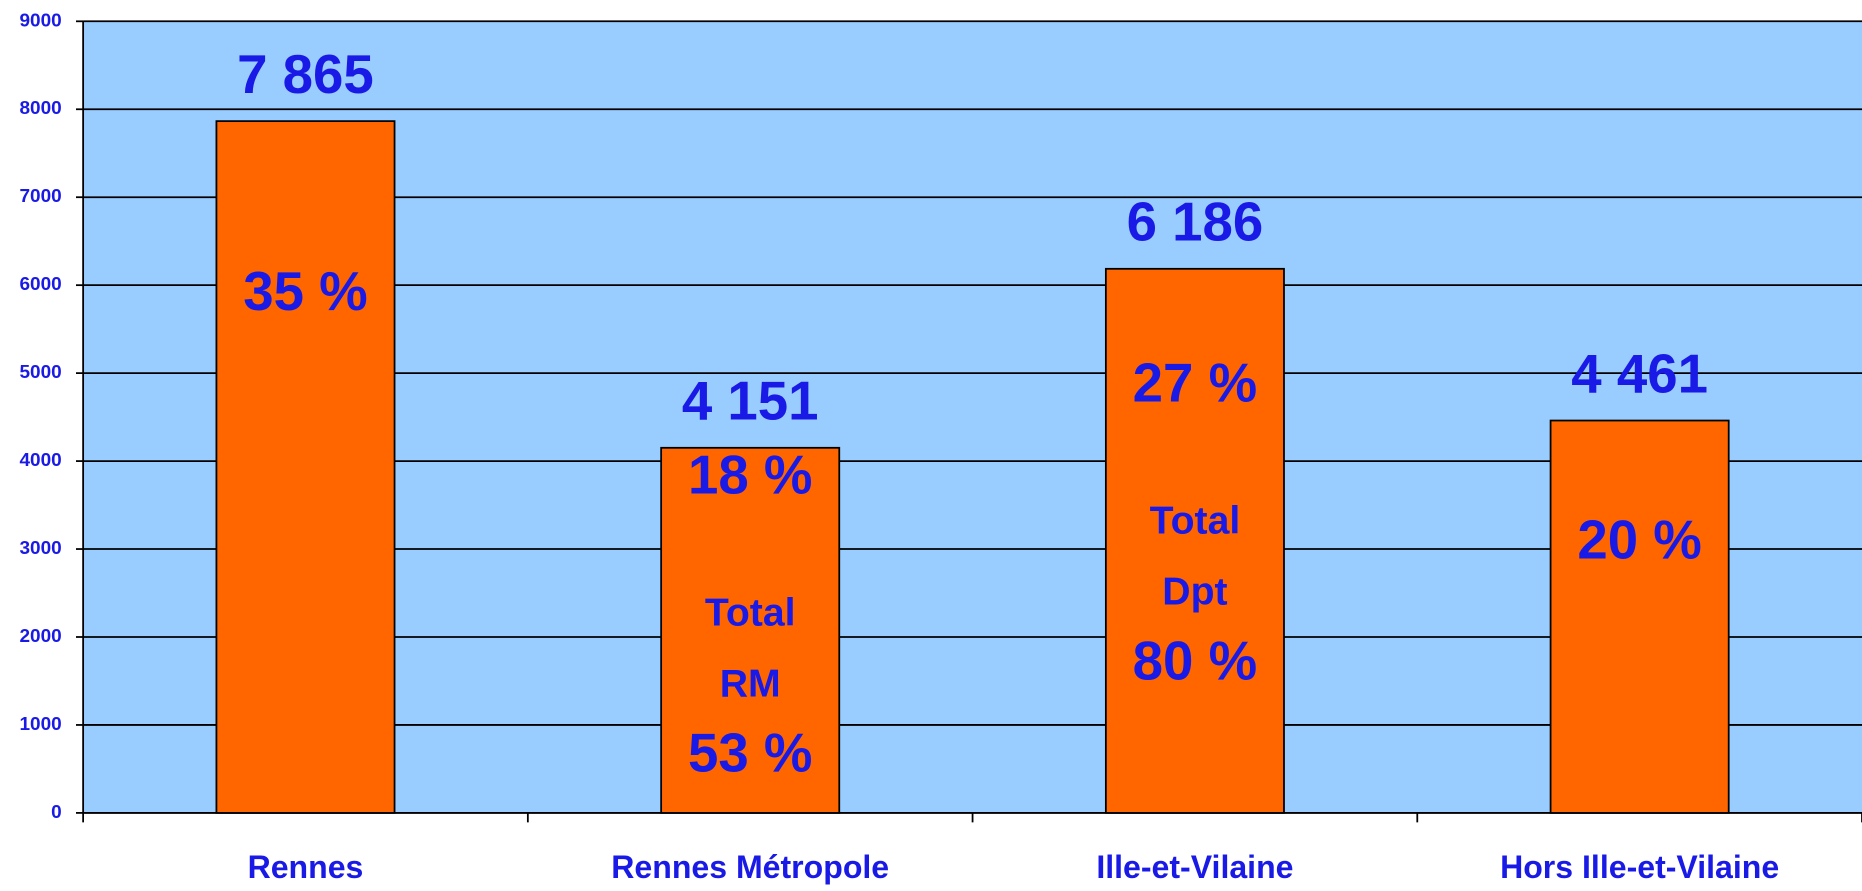 The image size is (1862, 891). I want to click on value-label: 7 865, so click(305, 74).